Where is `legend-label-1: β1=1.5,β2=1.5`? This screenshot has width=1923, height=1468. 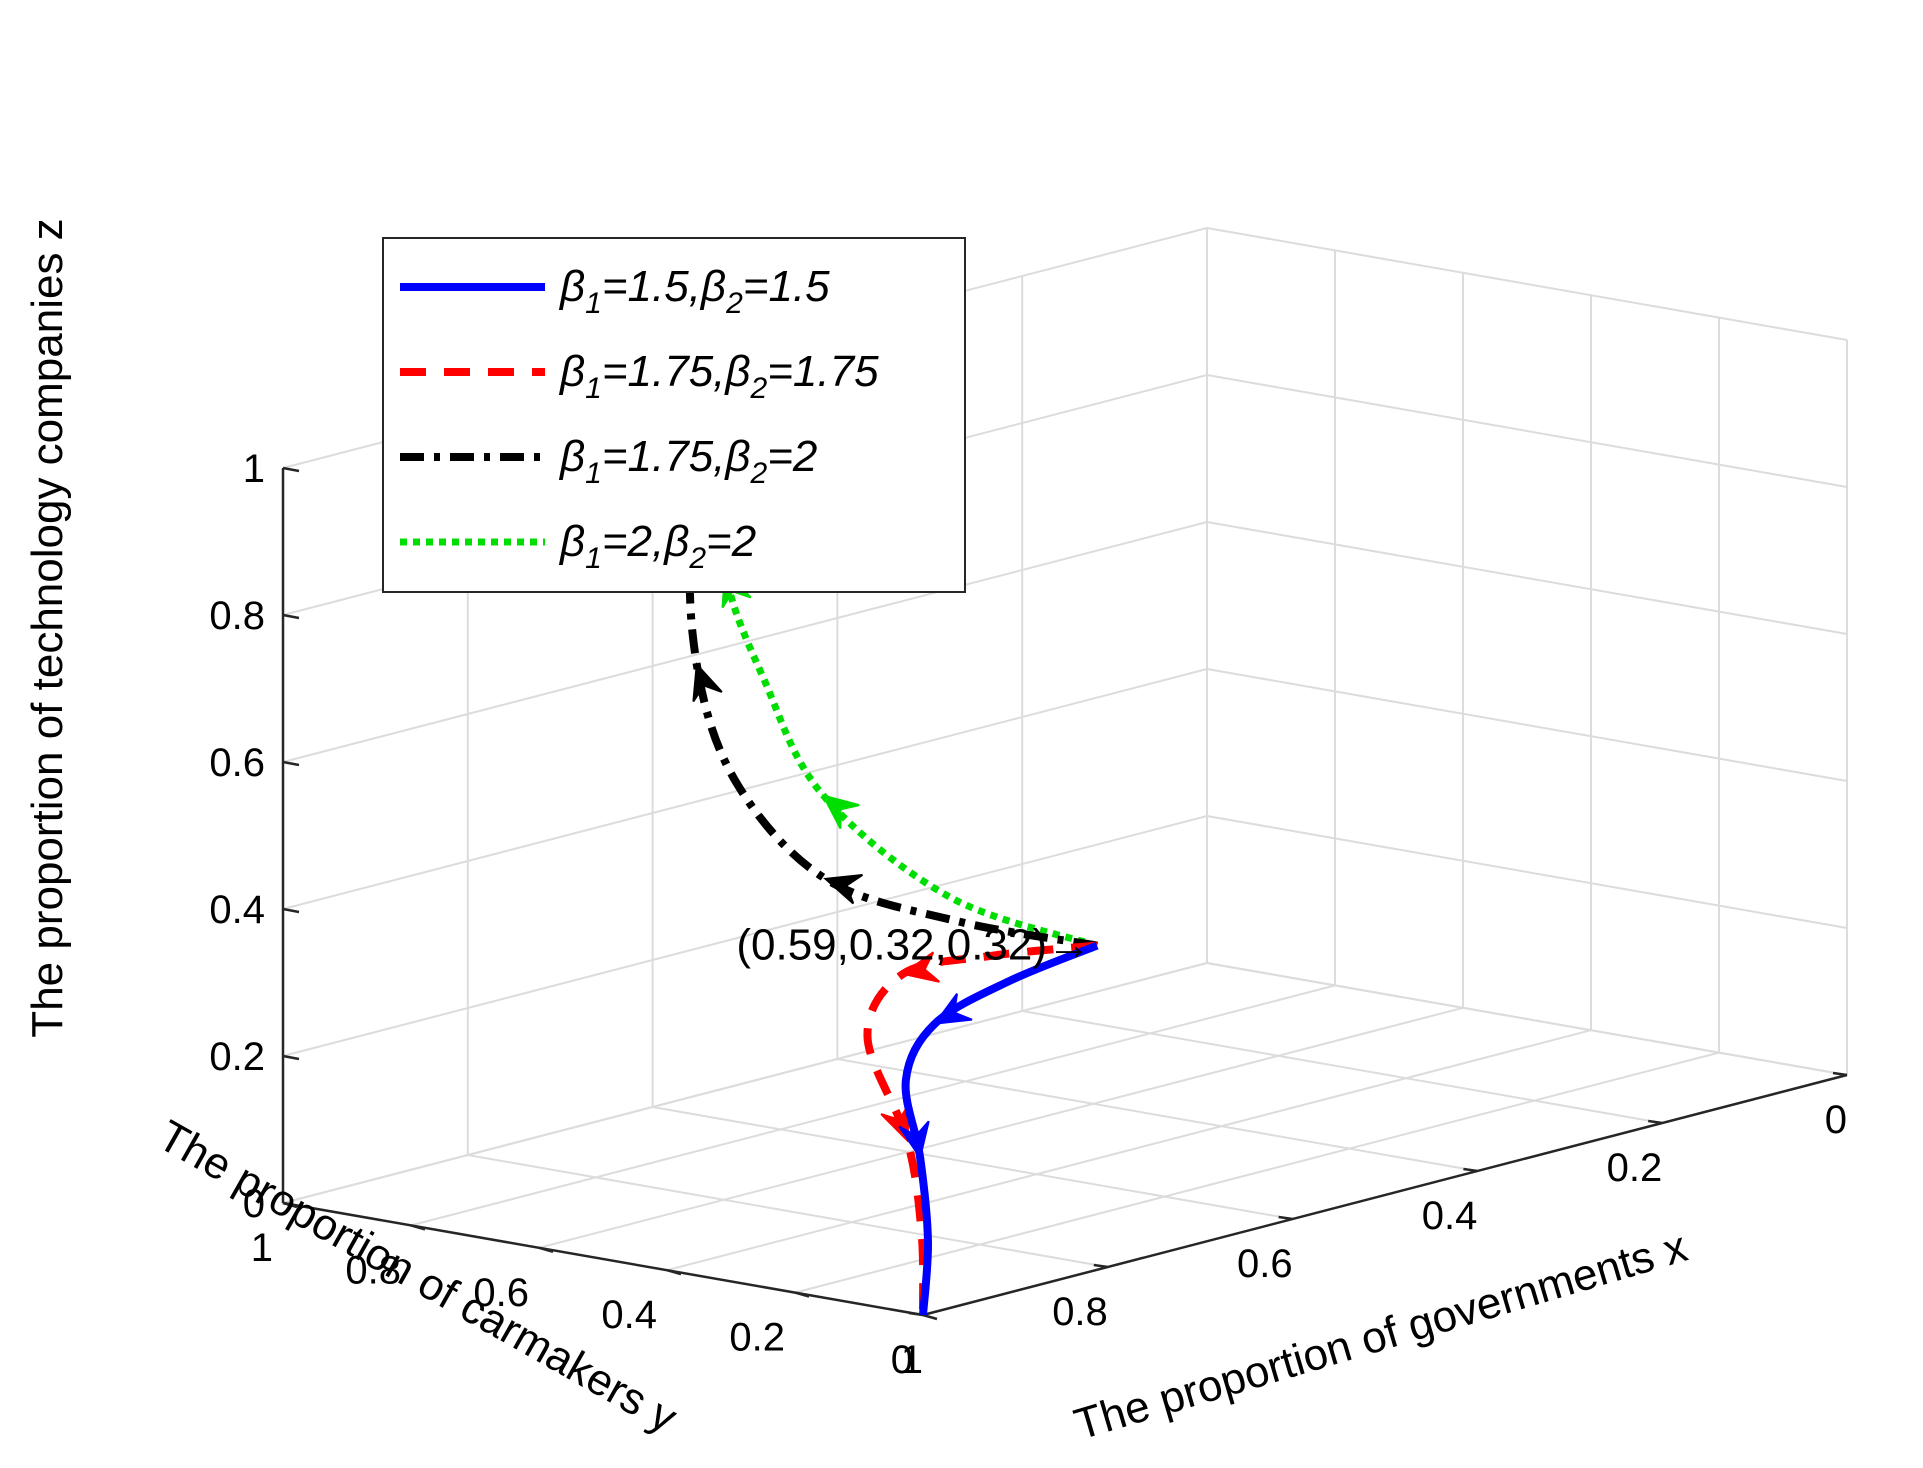
legend-label-1: β1=1.5,β2=1.5 is located at coordinates (694, 291).